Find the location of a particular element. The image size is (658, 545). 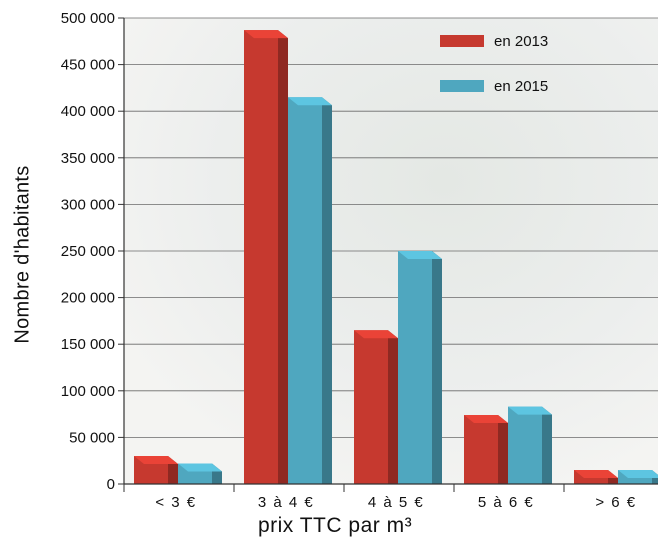

y-tick-label: 150 000 is located at coordinates (88, 344).